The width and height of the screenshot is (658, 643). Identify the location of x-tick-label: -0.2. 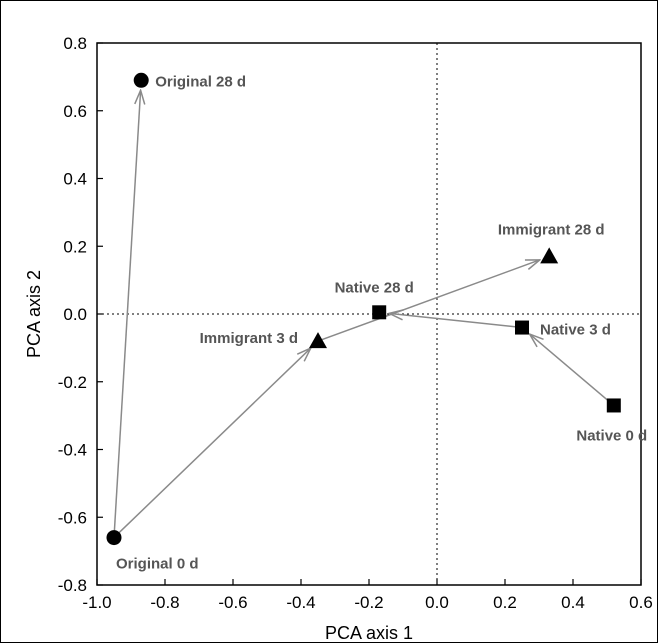
(368, 602).